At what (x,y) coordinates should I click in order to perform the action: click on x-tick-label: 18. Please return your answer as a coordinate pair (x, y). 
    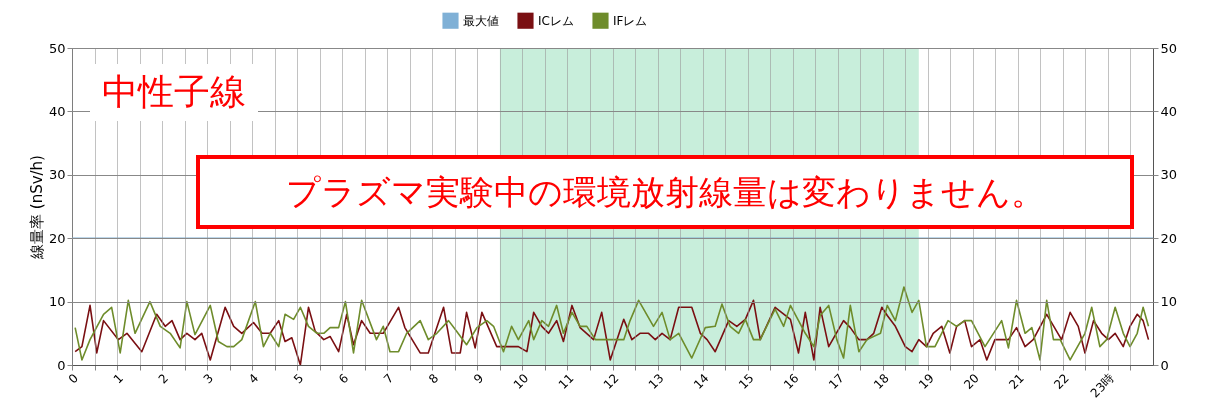
    Looking at the image, I should click on (881, 381).